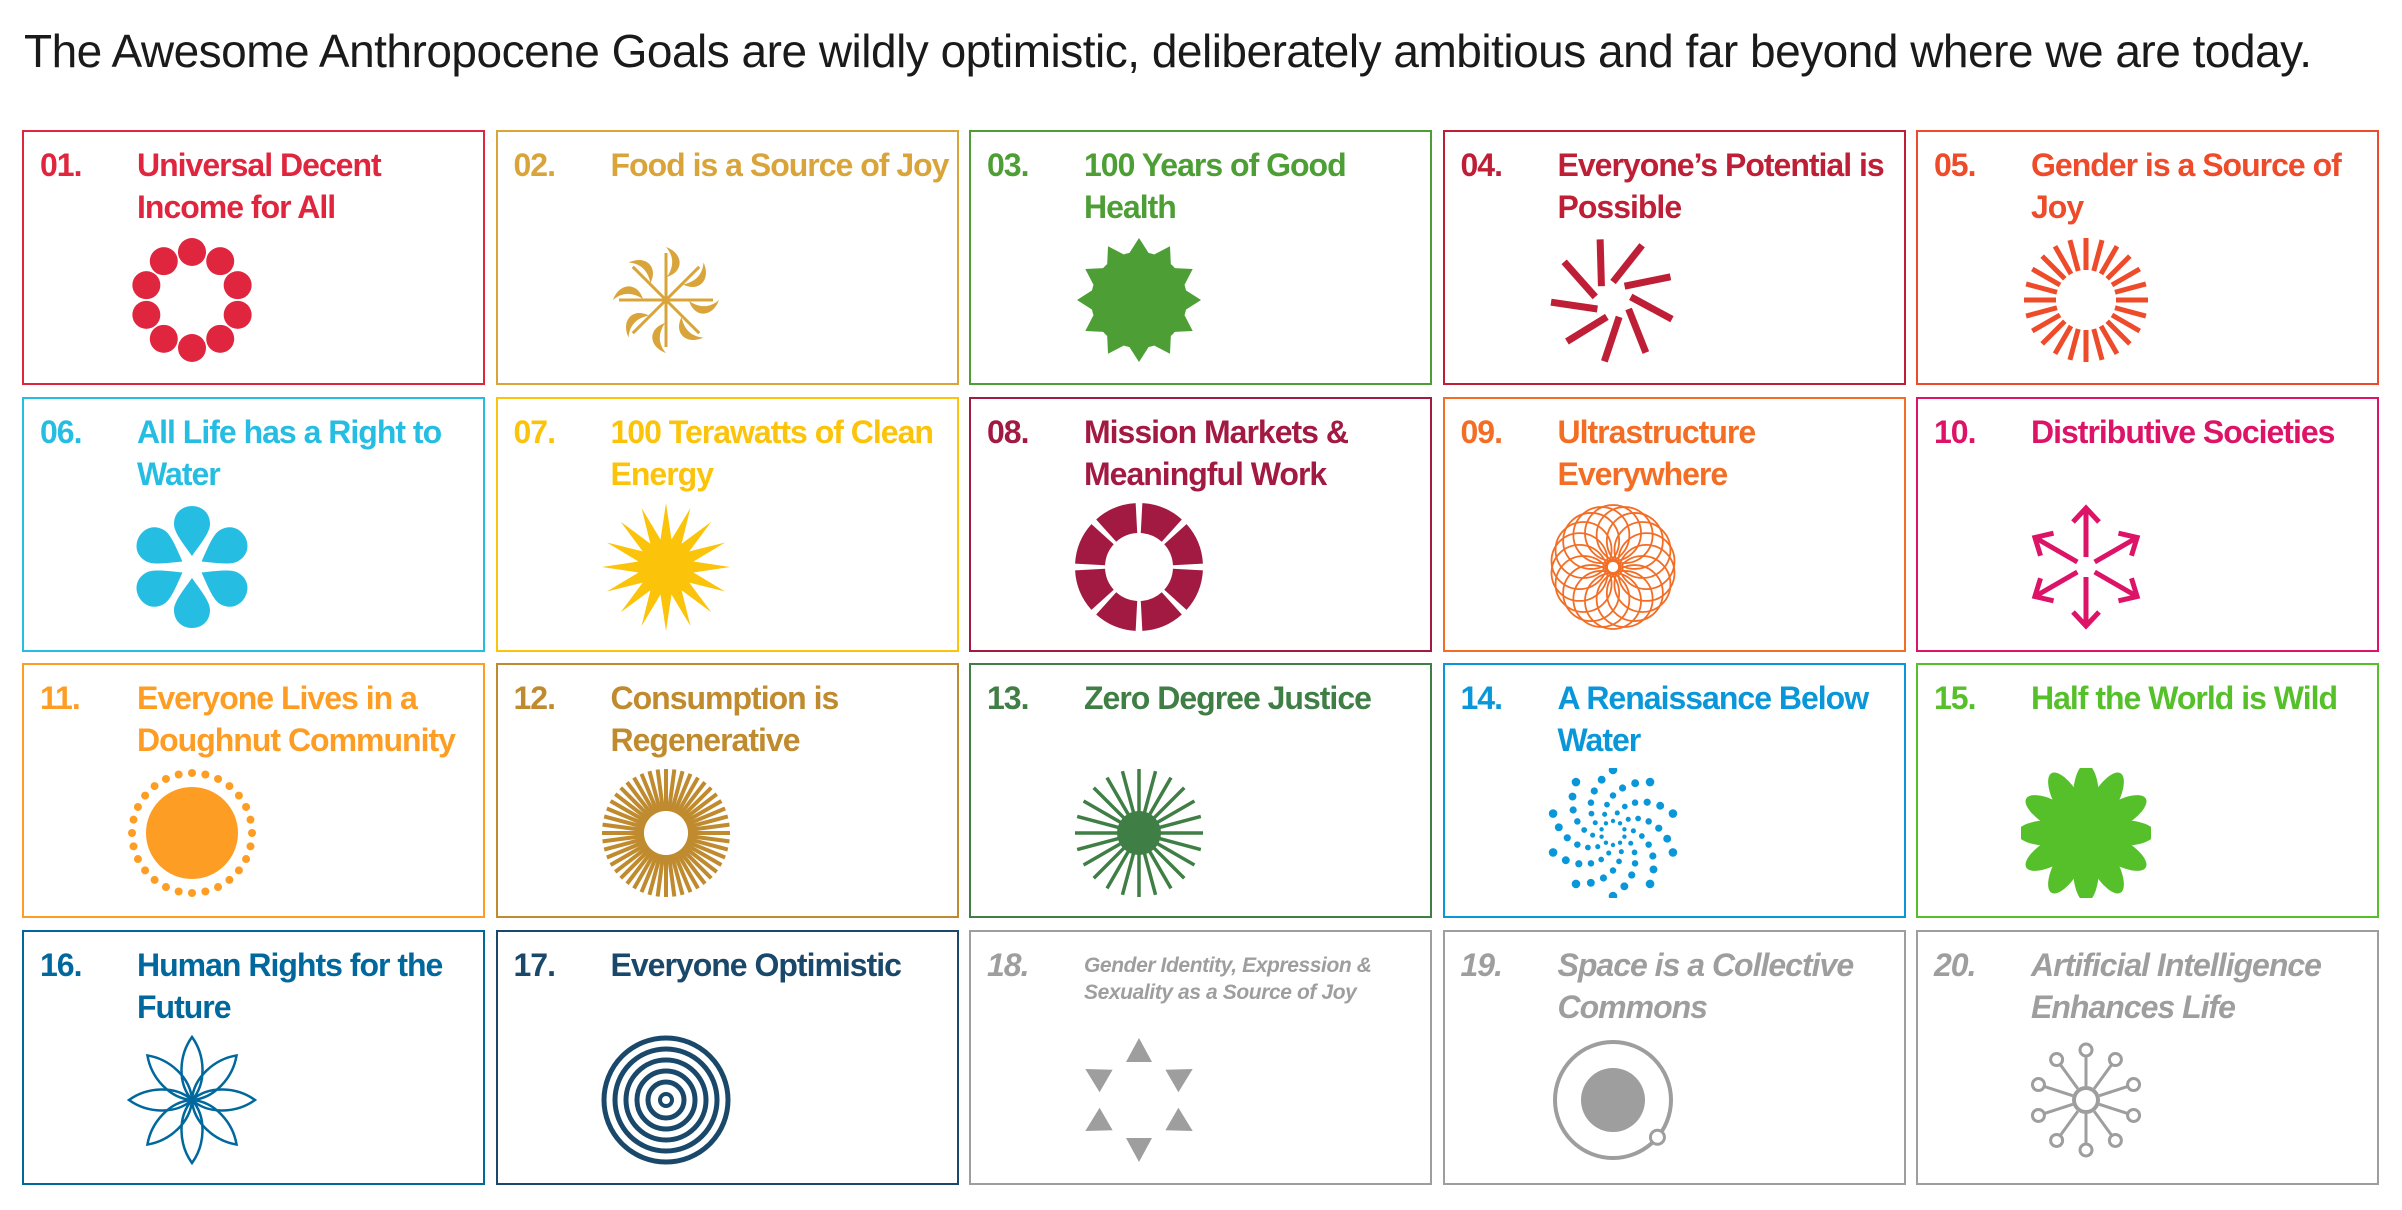 The height and width of the screenshot is (1210, 2402). What do you see at coordinates (1008, 165) in the screenshot?
I see `goal-number: 03.` at bounding box center [1008, 165].